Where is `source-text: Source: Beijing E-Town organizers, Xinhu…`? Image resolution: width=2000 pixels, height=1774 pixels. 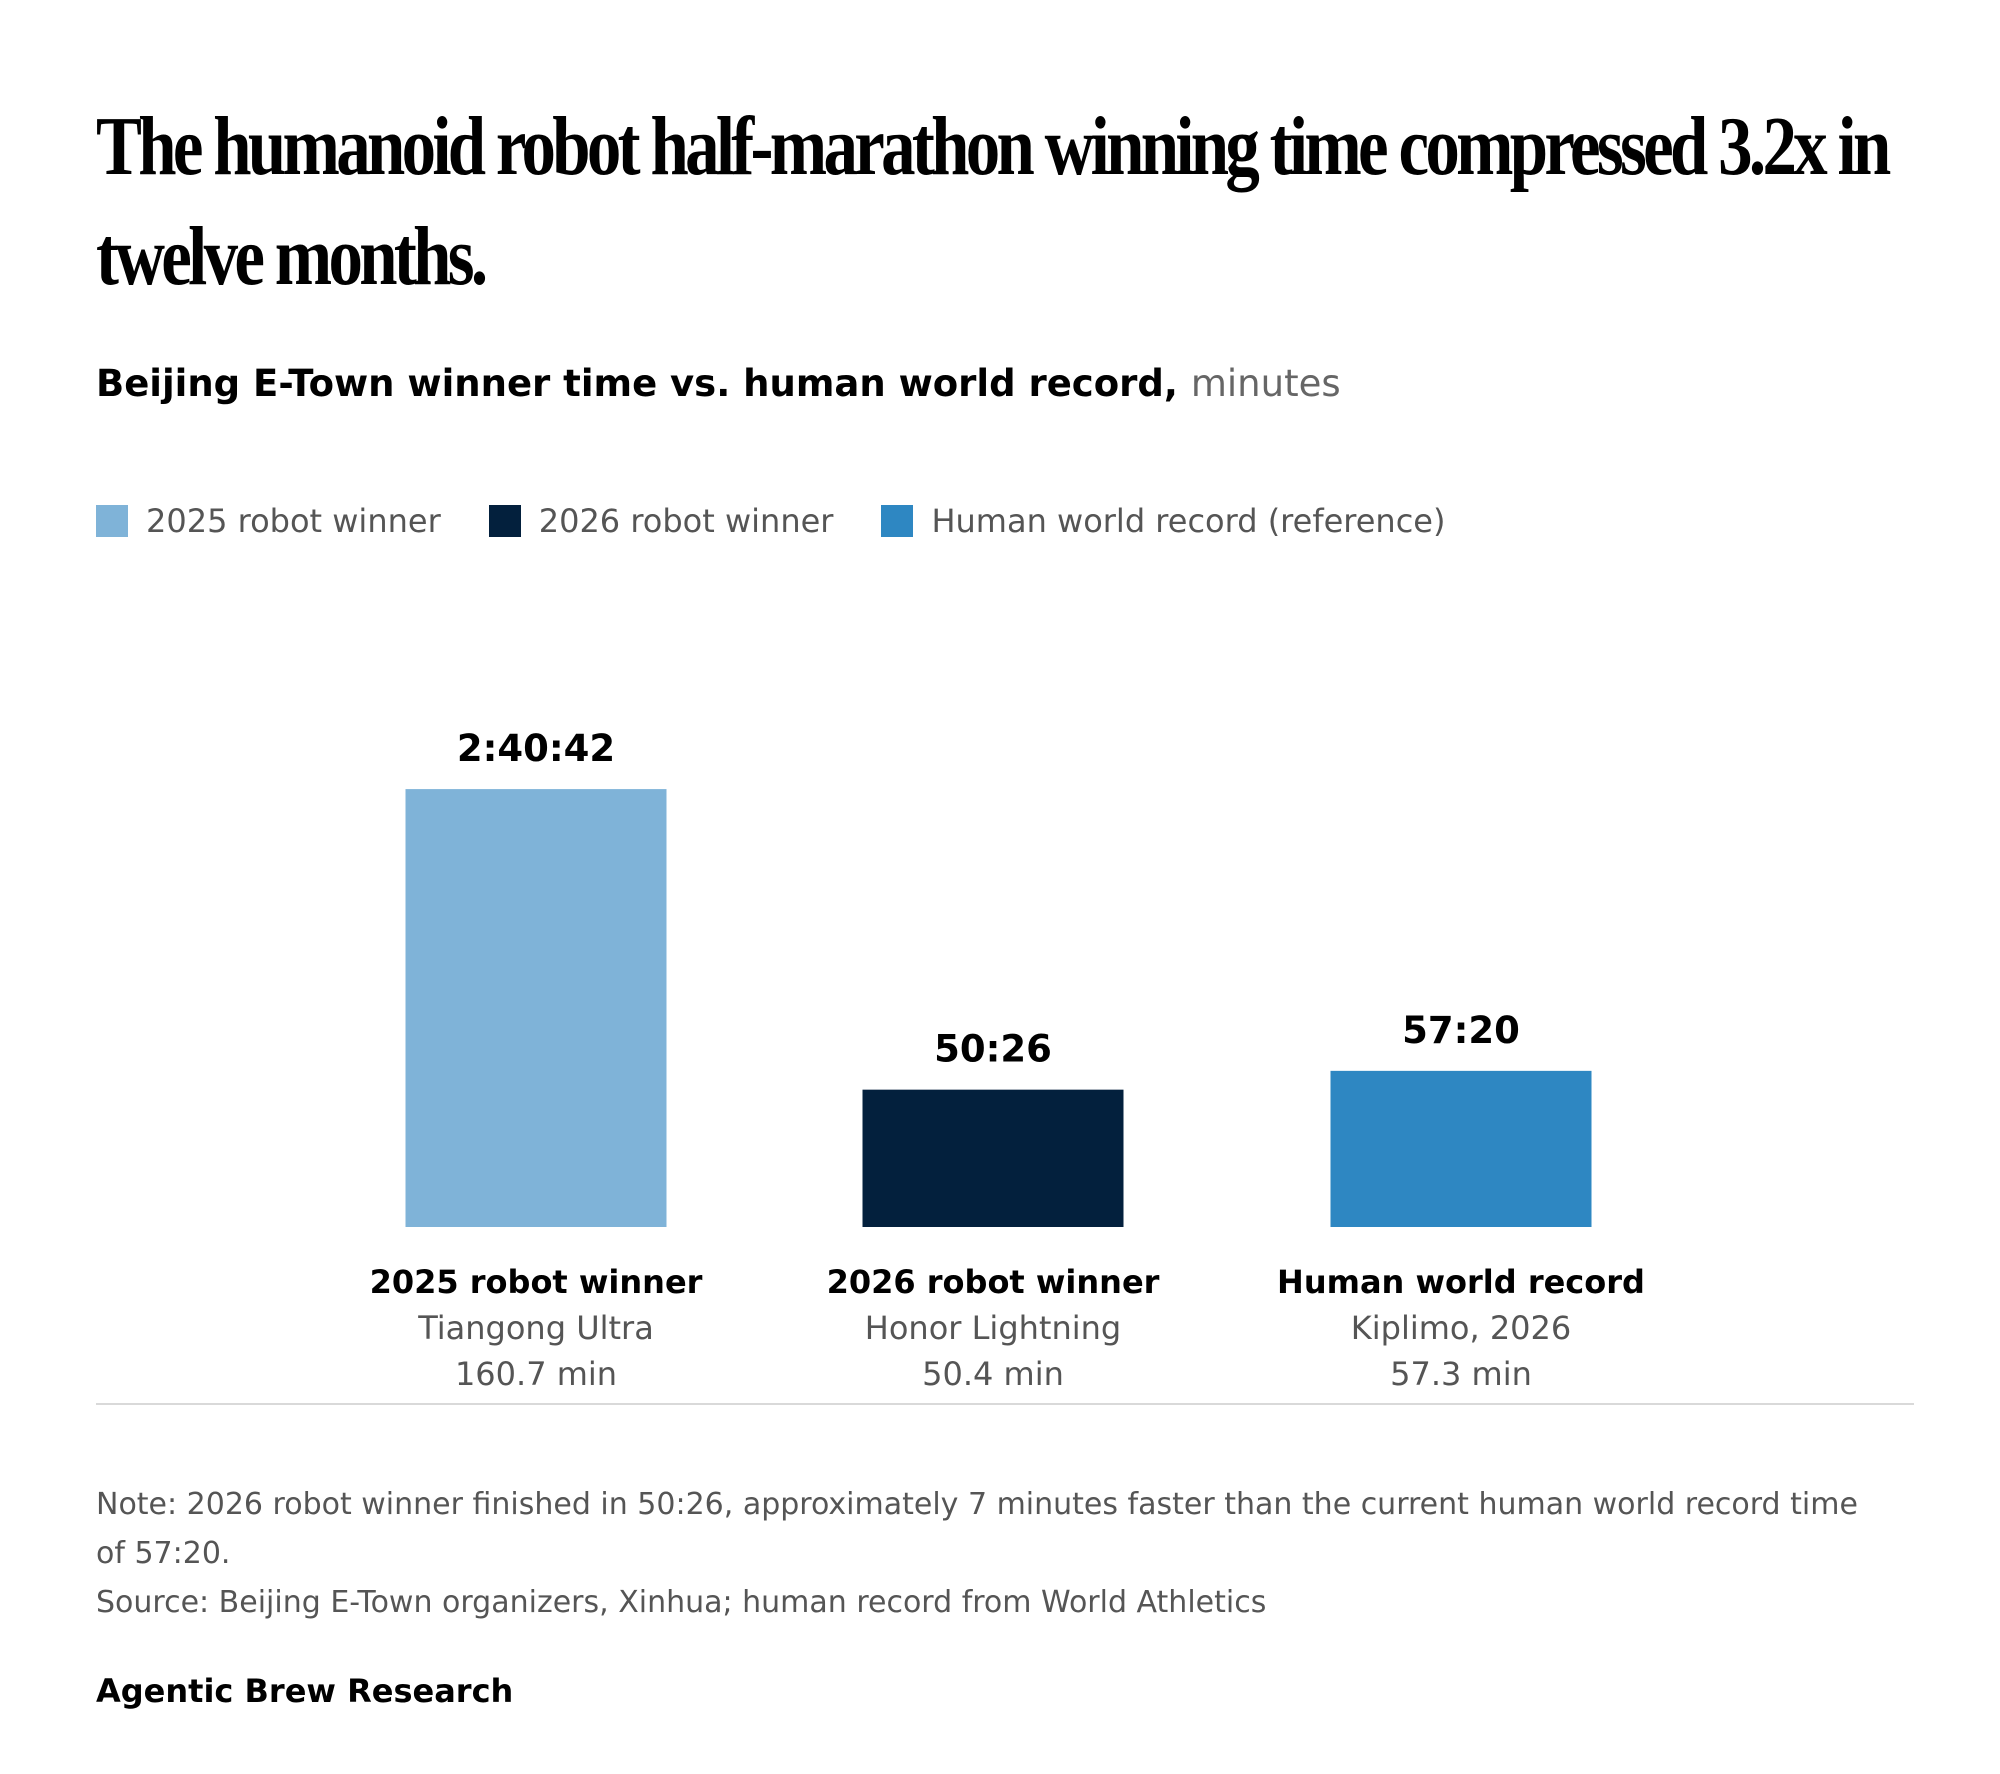
source-text: Source: Beijing E-Town organizers, Xinhu… is located at coordinates (681, 1602).